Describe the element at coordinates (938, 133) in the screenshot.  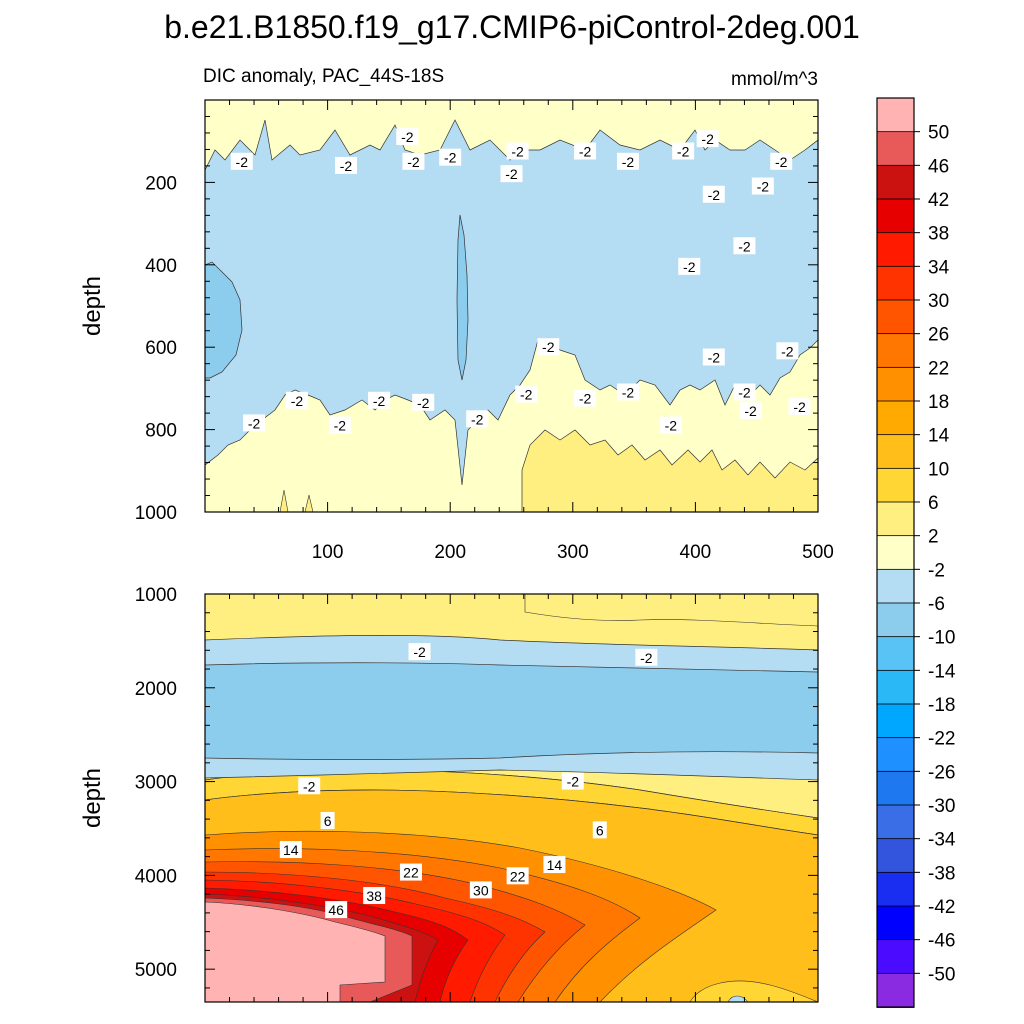
I see `colorbar-label: 50` at that location.